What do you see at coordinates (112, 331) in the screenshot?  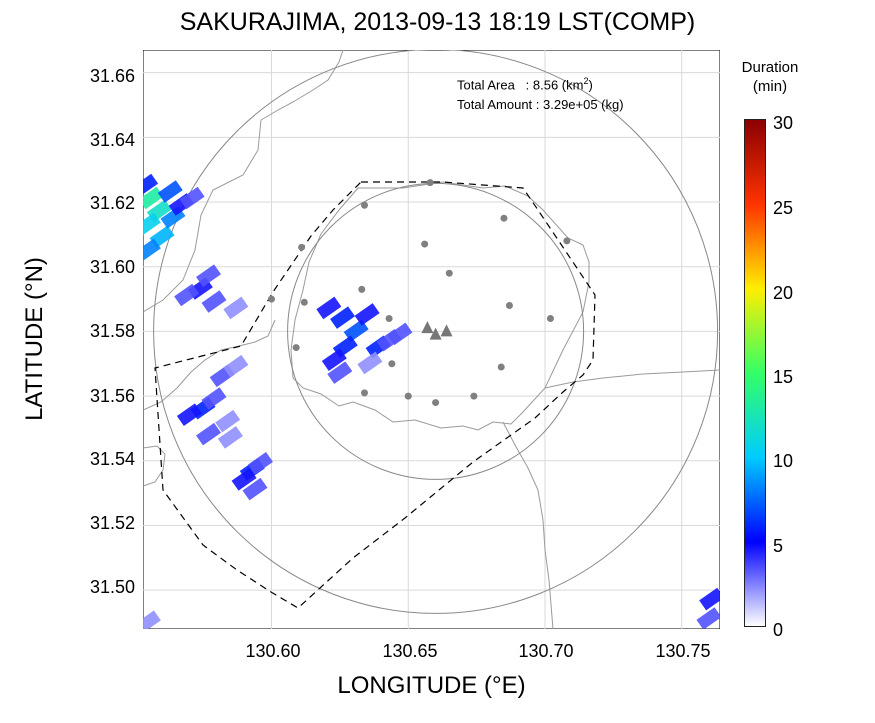 I see `y-tick-label: 31.58` at bounding box center [112, 331].